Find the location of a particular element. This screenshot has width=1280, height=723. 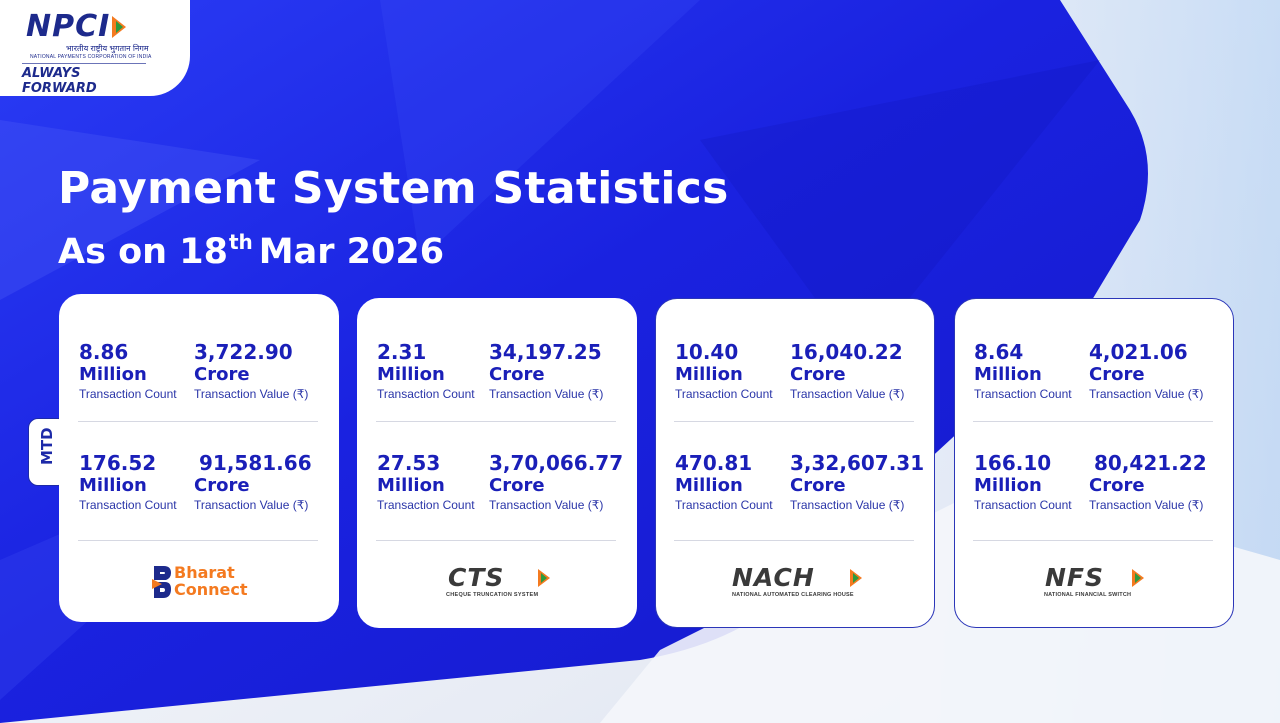

day-count-stat: 10.40 Million Transaction Count is located at coordinates (724, 371).